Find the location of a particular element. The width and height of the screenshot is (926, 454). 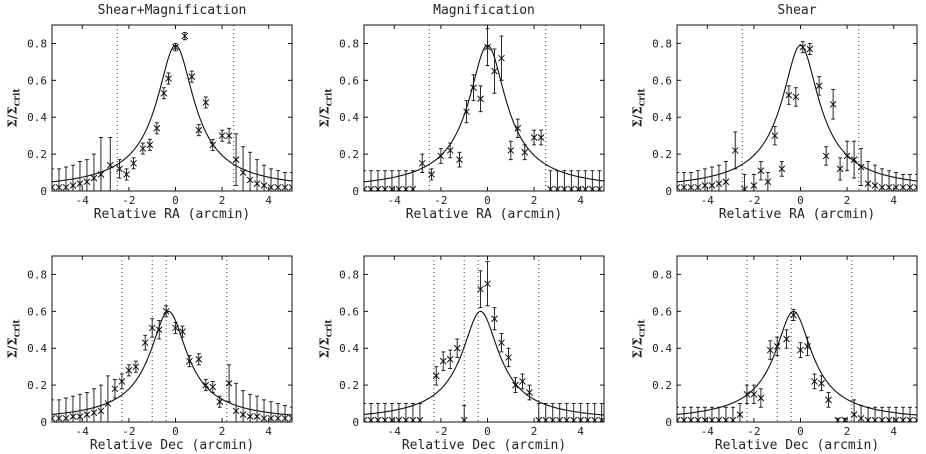

x-axis-label: Relative Dec (arcmin) is located at coordinates (797, 445).